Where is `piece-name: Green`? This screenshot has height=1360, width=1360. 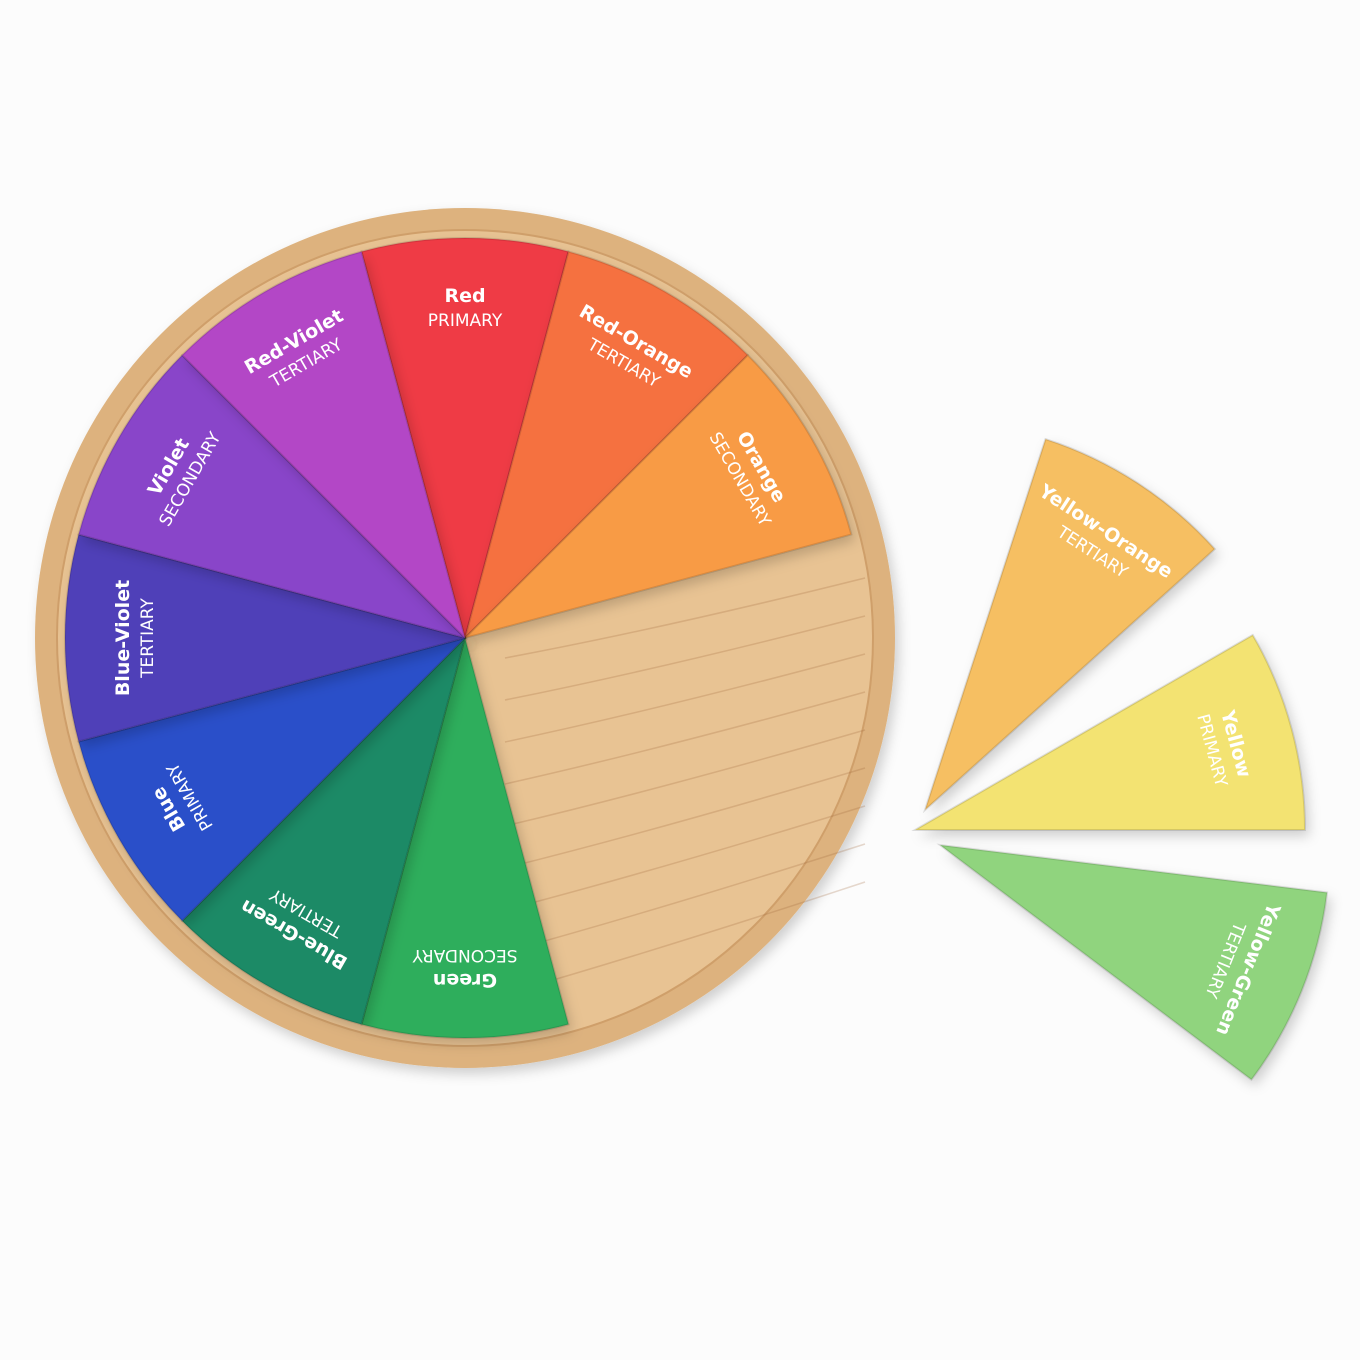
piece-name: Green is located at coordinates (465, 980).